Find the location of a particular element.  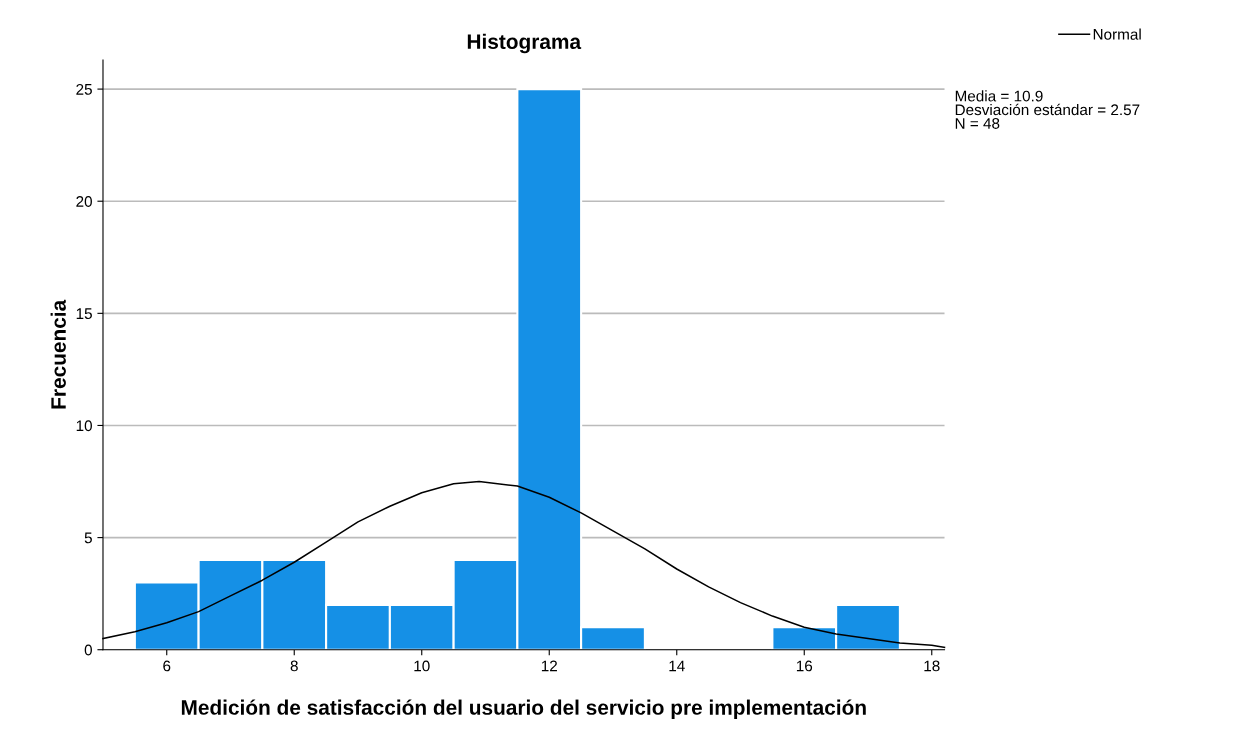

x-tick-label: 10 is located at coordinates (422, 666).